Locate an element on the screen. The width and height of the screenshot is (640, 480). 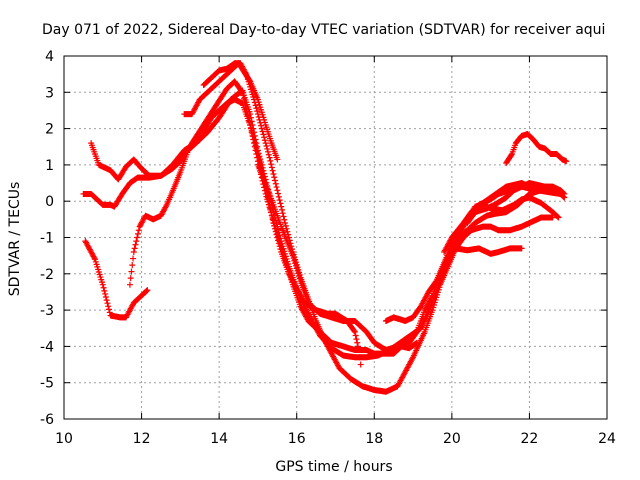
y-axis-label: SDTVAR / TECUs is located at coordinates (15, 239).